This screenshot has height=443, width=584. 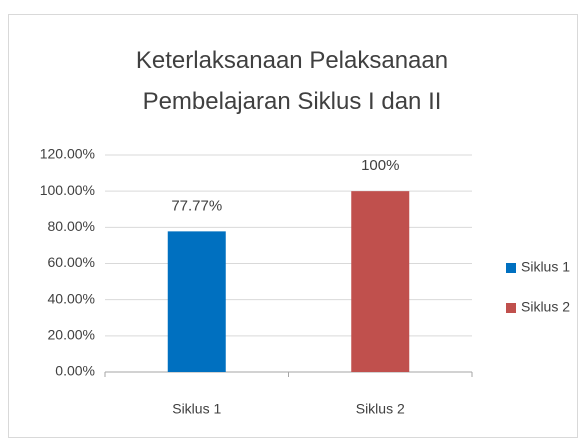 I want to click on y-tick-label: 100.00%, so click(x=67, y=190).